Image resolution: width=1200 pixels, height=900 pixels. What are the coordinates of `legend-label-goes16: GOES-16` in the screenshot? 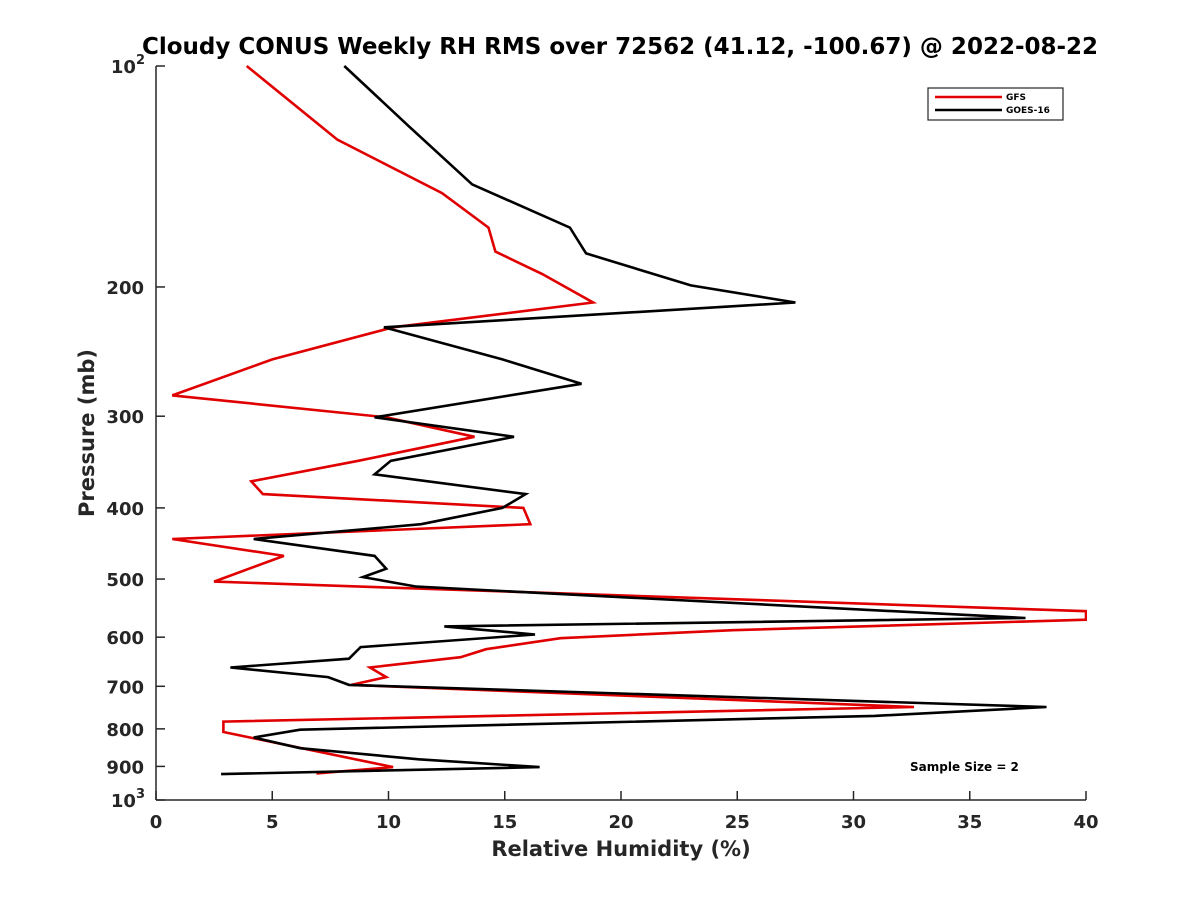 It's located at (1028, 111).